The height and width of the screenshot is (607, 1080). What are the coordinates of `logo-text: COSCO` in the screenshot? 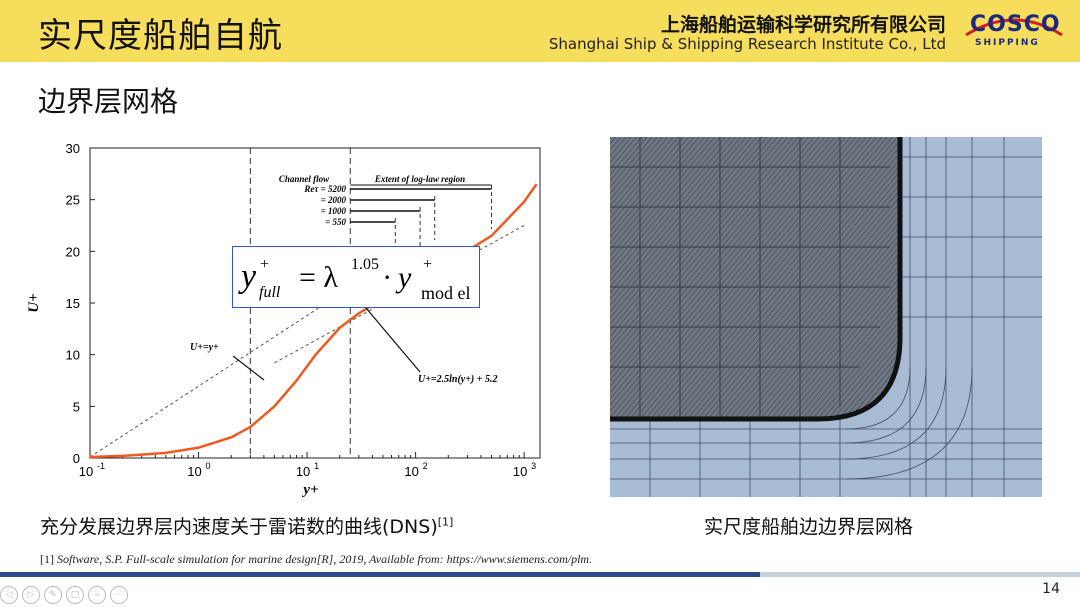 It's located at (1015, 24).